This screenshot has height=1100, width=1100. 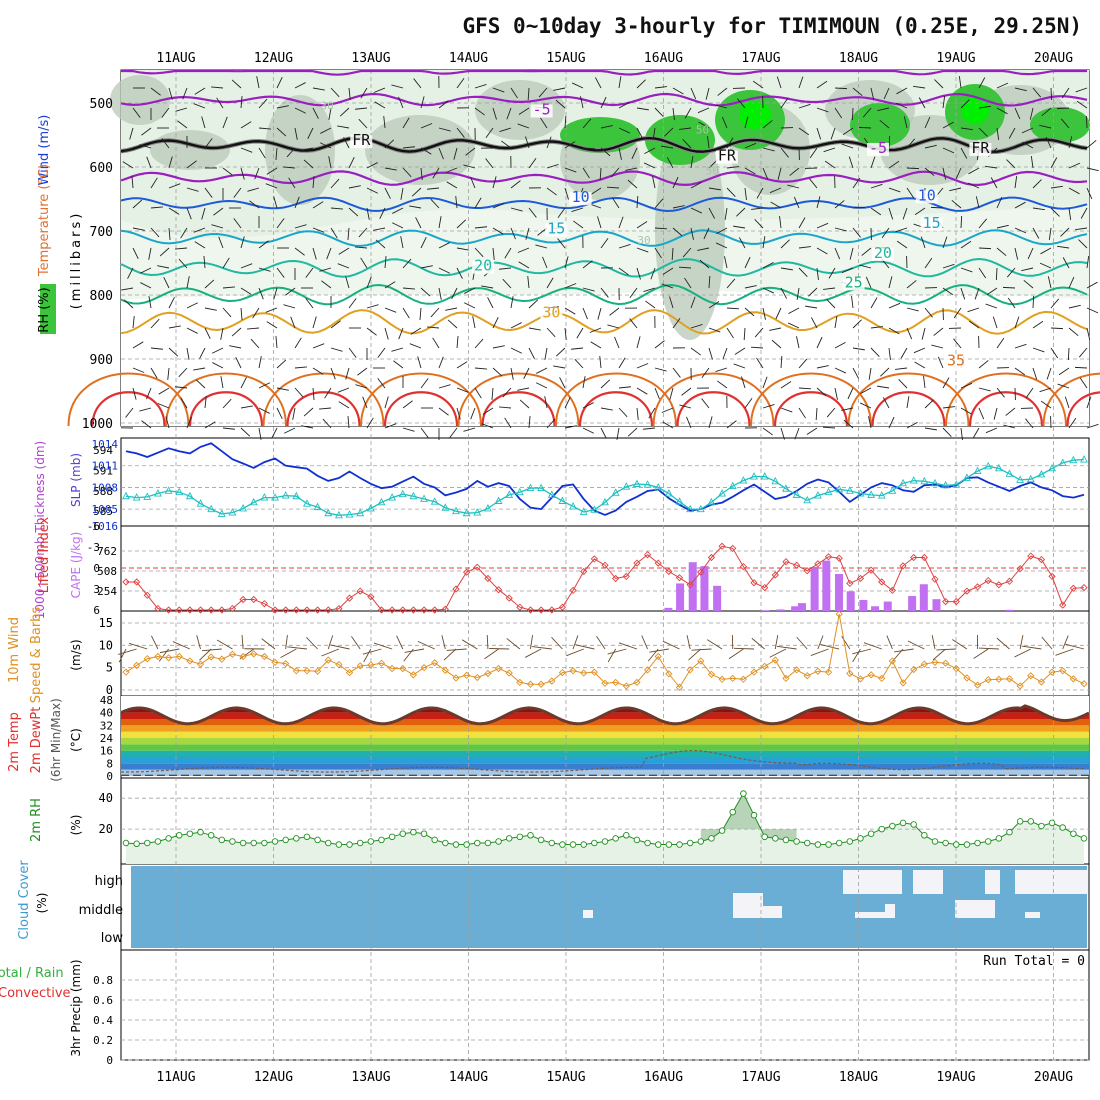 What do you see at coordinates (44, 554) in the screenshot?
I see `lifted-index-label: Lifted Index` at bounding box center [44, 554].